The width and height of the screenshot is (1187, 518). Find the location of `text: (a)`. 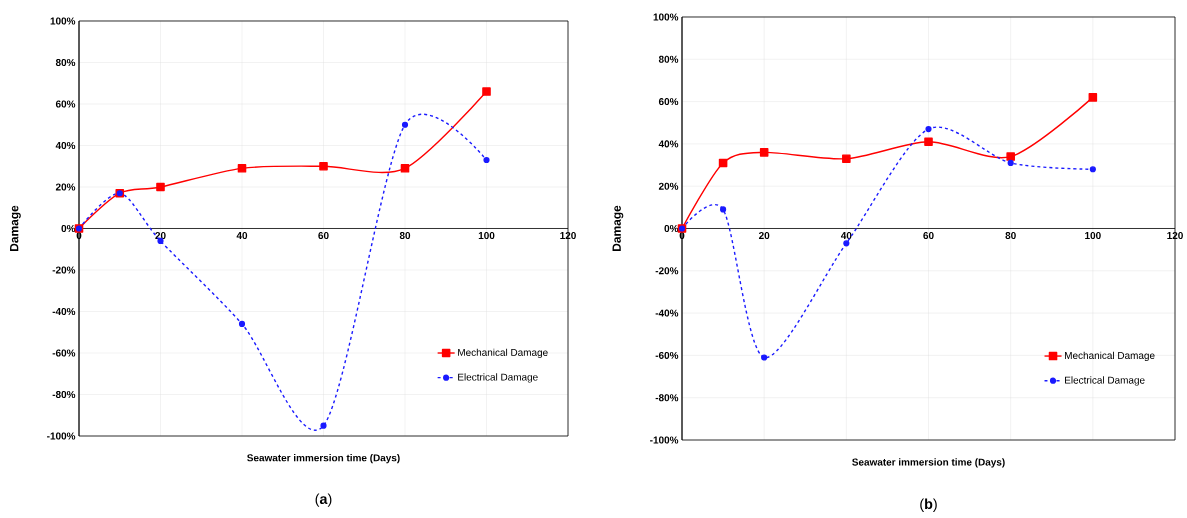

text: (a) is located at coordinates (323, 500).